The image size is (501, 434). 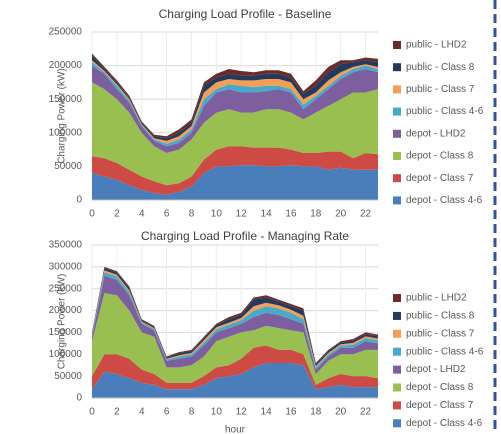 What do you see at coordinates (245, 14) in the screenshot?
I see `chart-title: Charging Load Profile - Baseline` at bounding box center [245, 14].